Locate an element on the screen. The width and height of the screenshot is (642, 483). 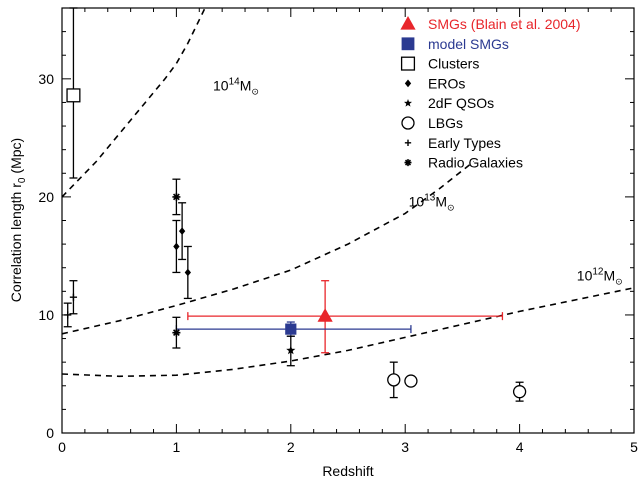
halo-mass-label: 1013M⊙ is located at coordinates (432, 202).